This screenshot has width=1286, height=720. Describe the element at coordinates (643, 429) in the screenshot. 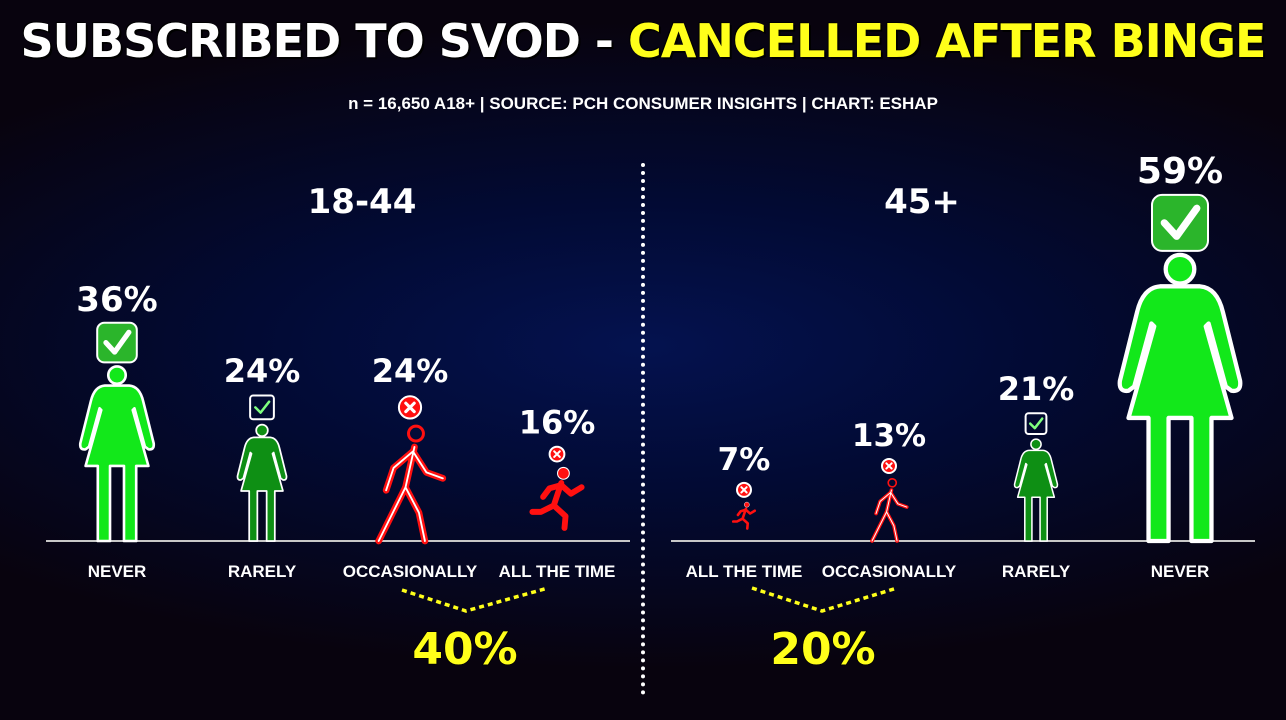

I see `panel-divider` at that location.